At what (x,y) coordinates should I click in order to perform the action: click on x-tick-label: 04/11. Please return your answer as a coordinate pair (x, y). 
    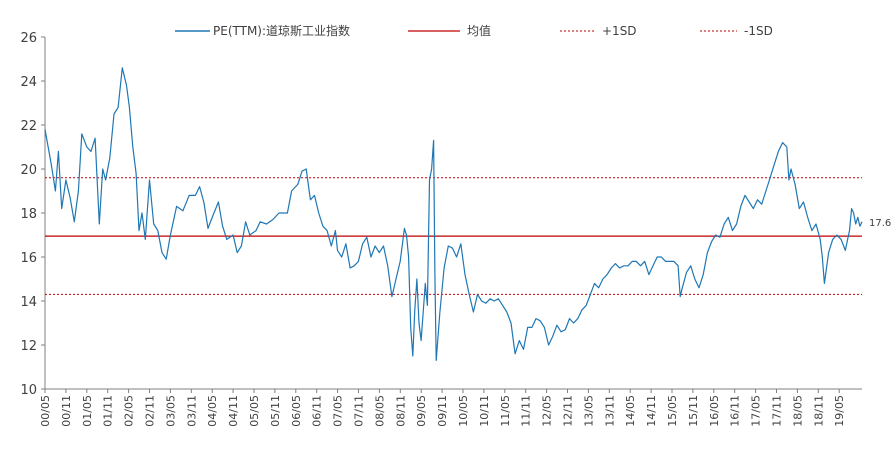
    Looking at the image, I should click on (233, 411).